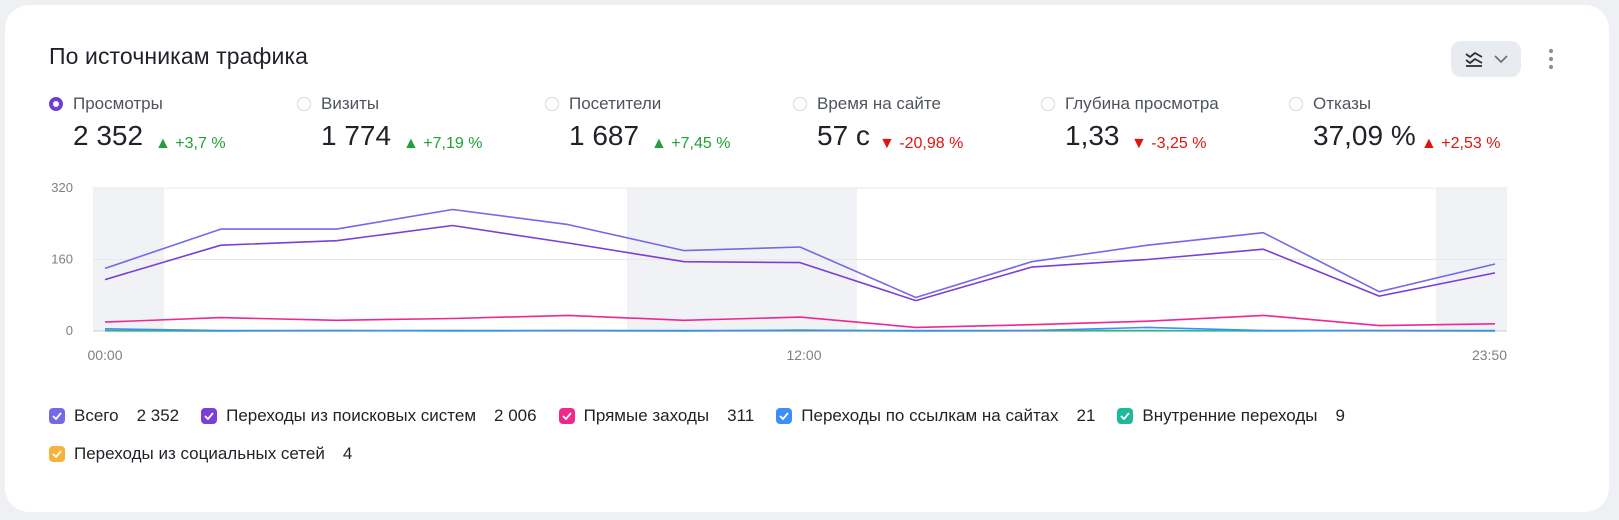 This screenshot has height=520, width=1619. What do you see at coordinates (930, 415) in the screenshot?
I see `legend-series-name: Переходы по ссылкам на сайтах` at bounding box center [930, 415].